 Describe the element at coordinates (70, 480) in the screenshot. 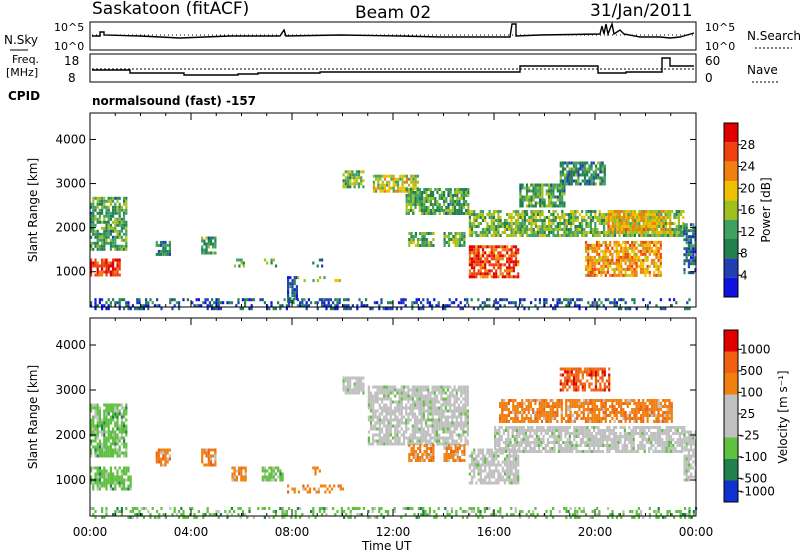

I see `y-tick-label: 1000` at that location.